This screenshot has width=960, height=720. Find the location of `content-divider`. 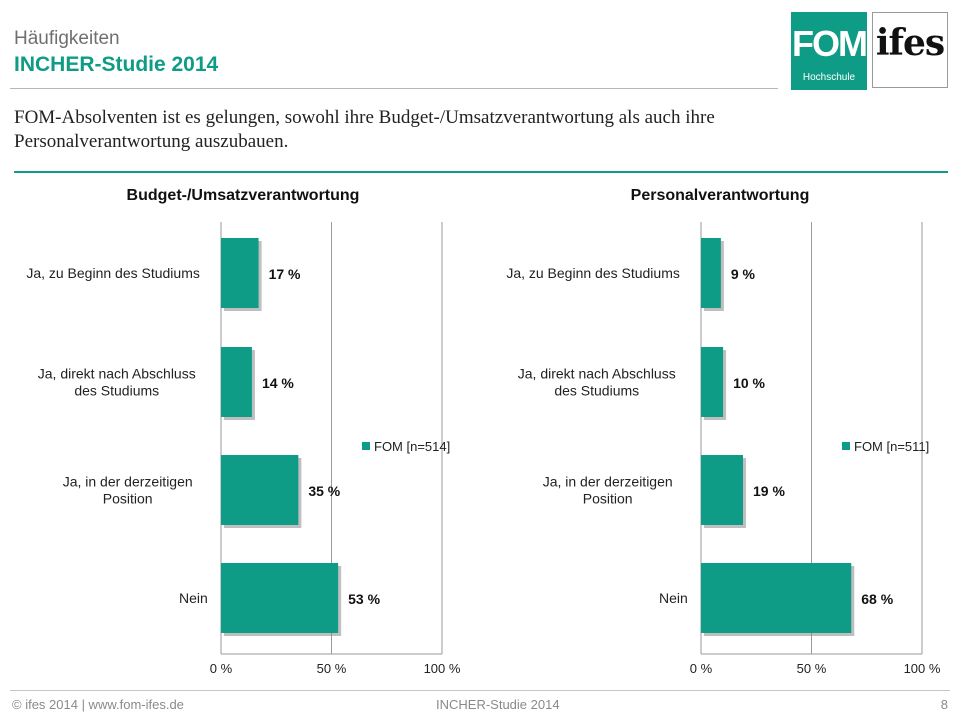

content-divider is located at coordinates (481, 172).